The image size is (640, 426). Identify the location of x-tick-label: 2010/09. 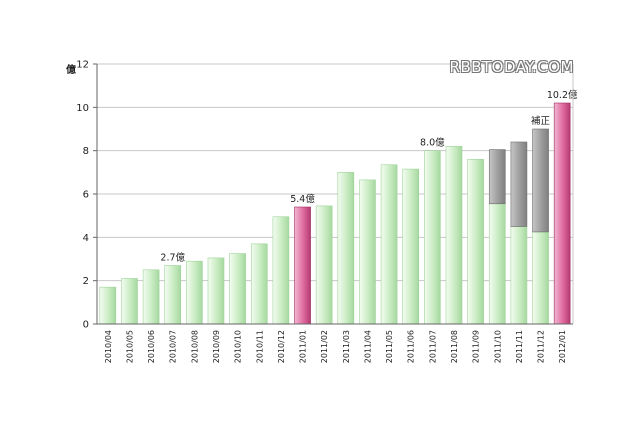
(216, 346).